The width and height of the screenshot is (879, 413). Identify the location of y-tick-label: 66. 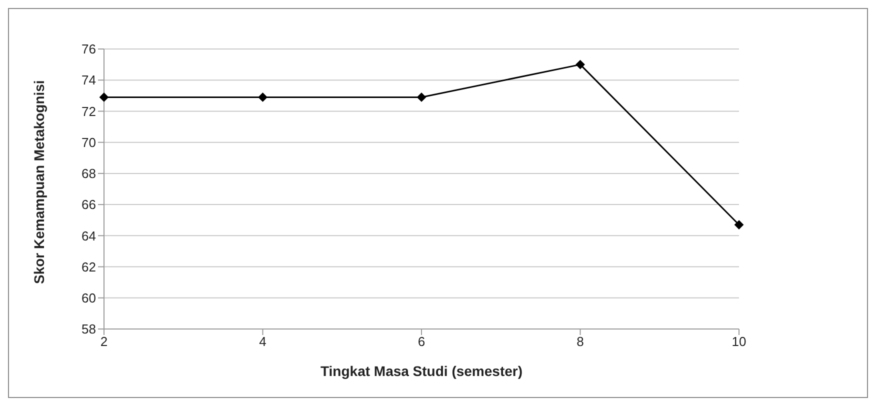
(89, 204).